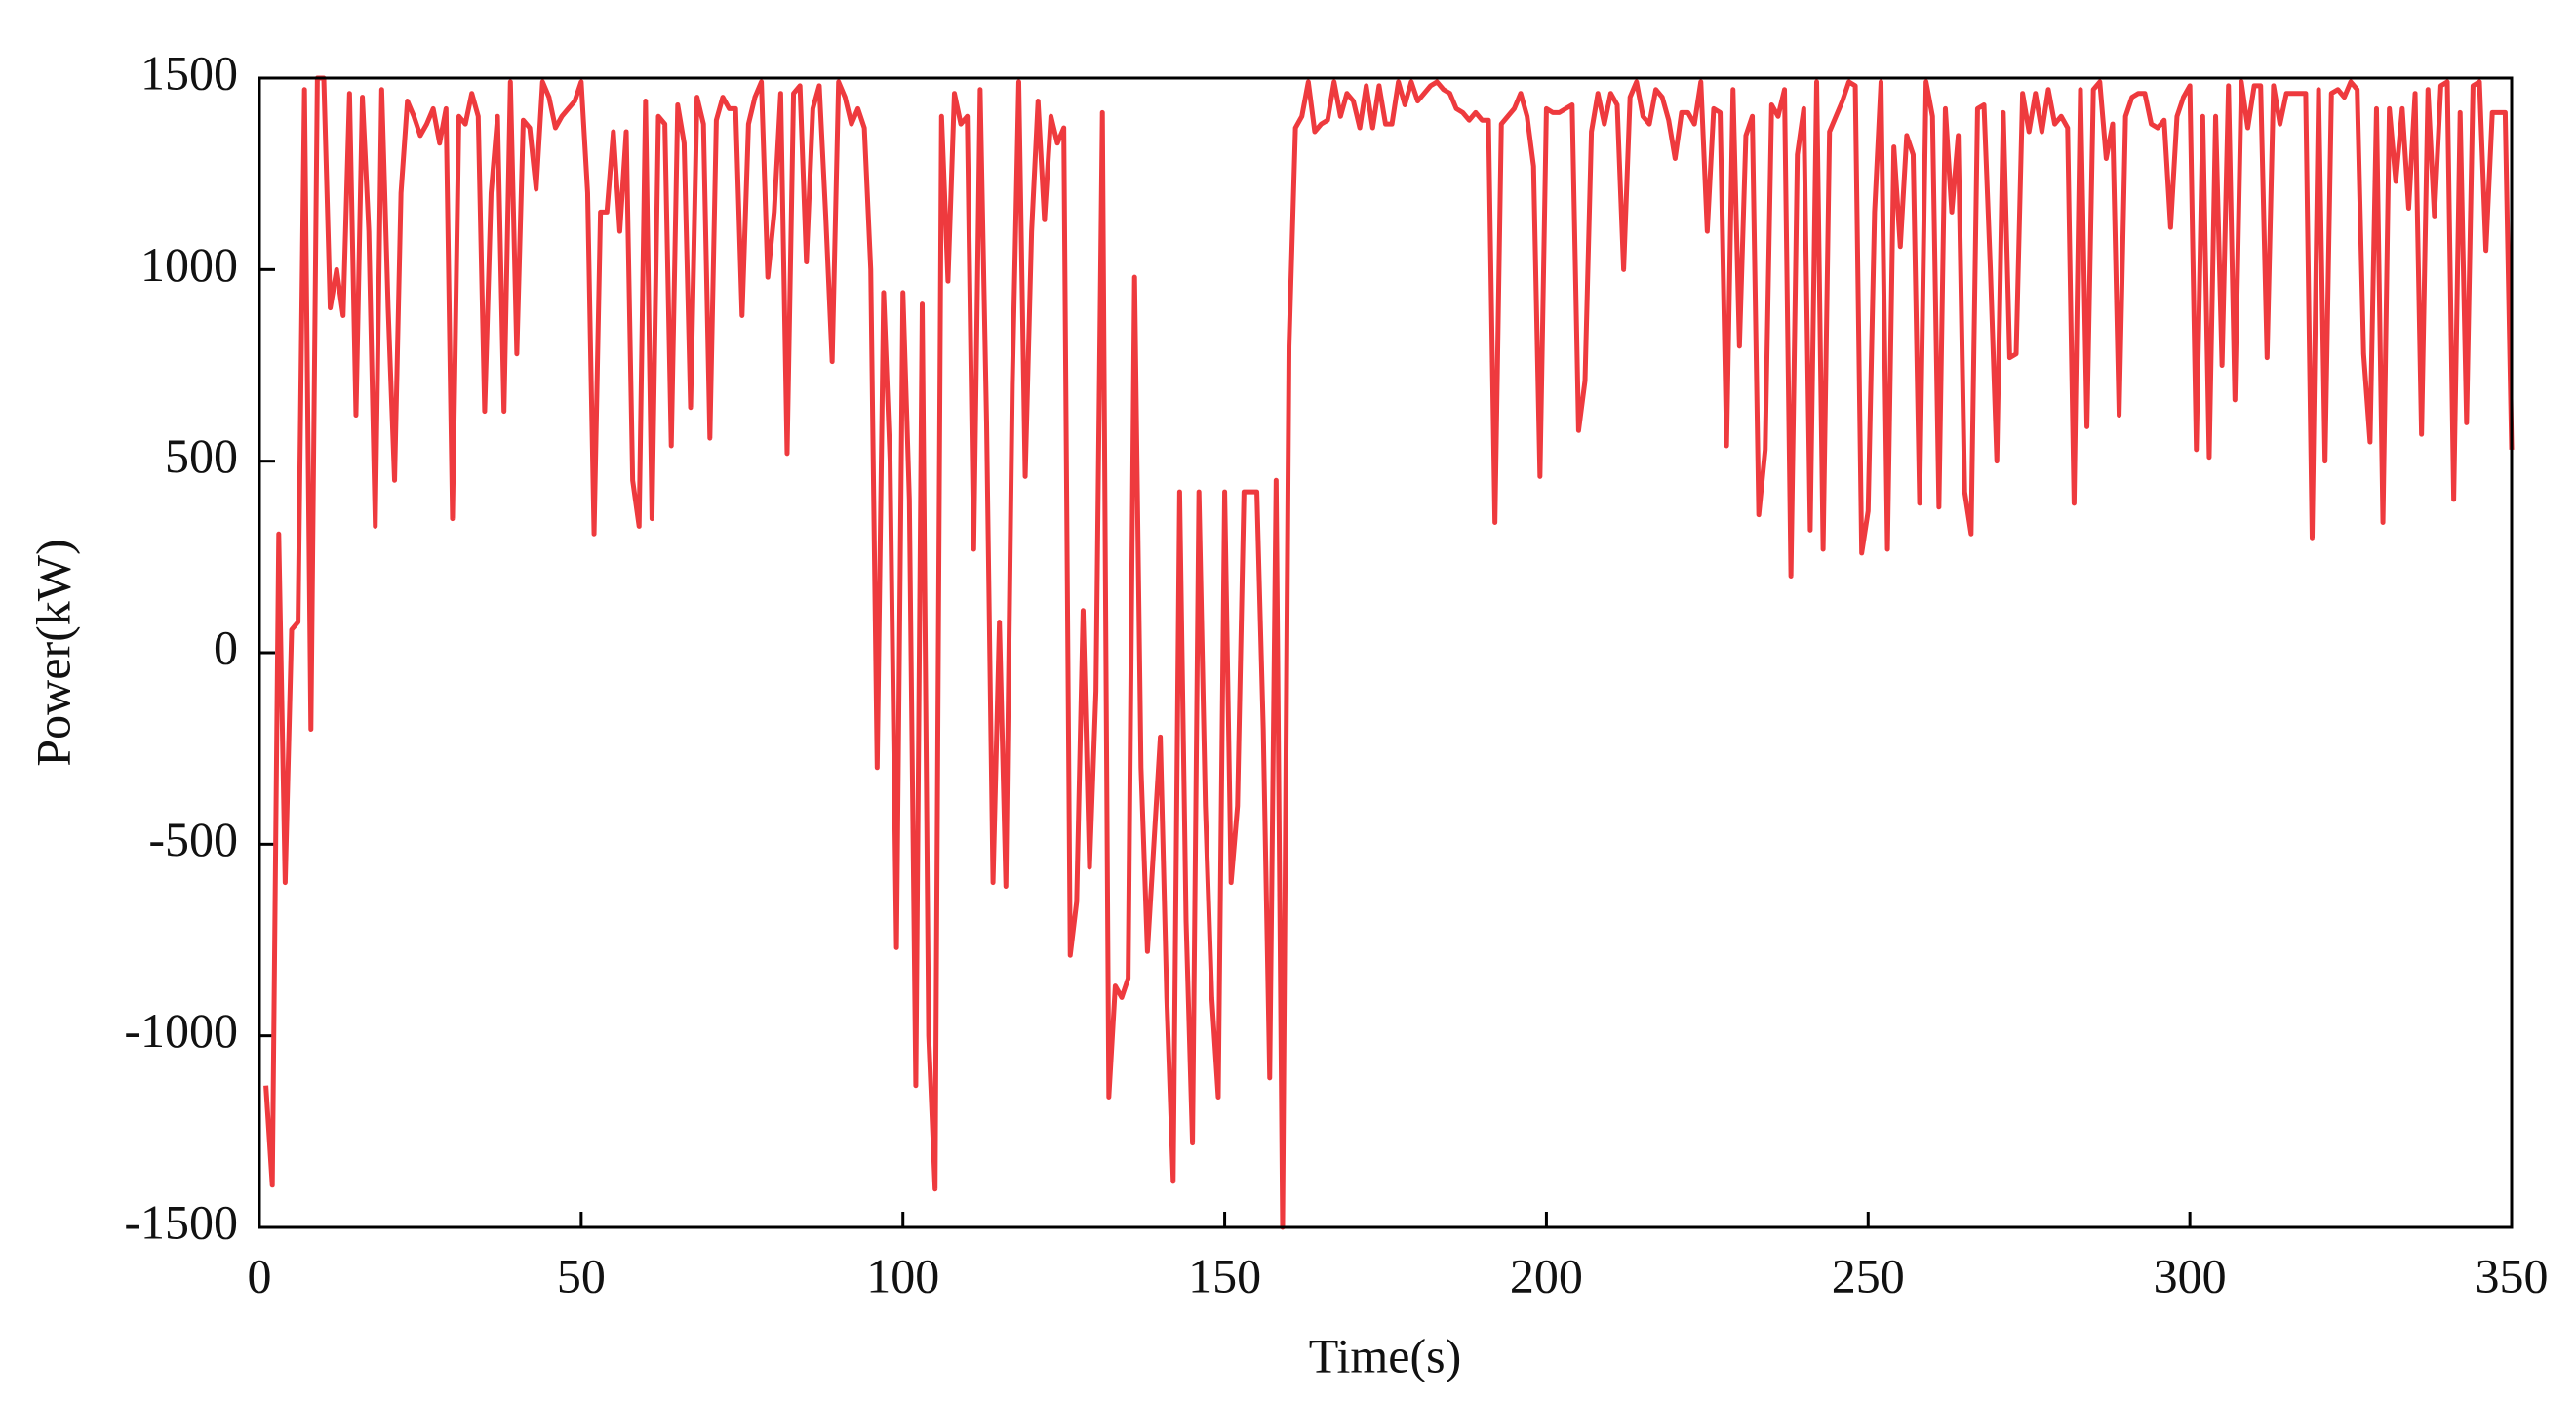  I want to click on y-tick-label: 0, so click(226, 647).